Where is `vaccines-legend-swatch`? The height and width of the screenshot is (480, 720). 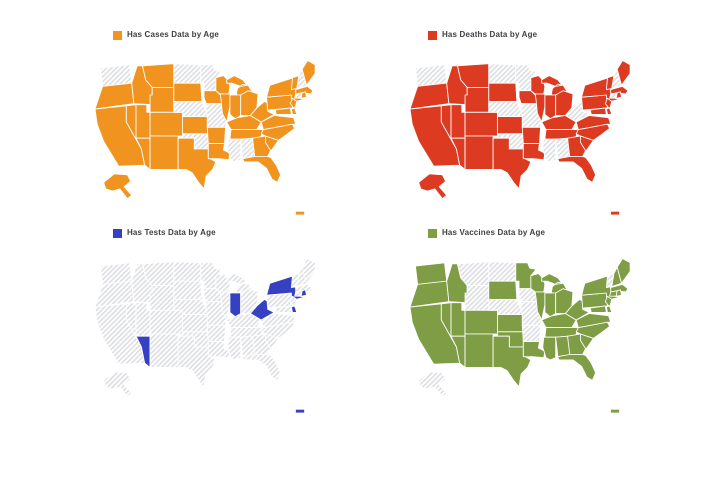 vaccines-legend-swatch is located at coordinates (432, 233).